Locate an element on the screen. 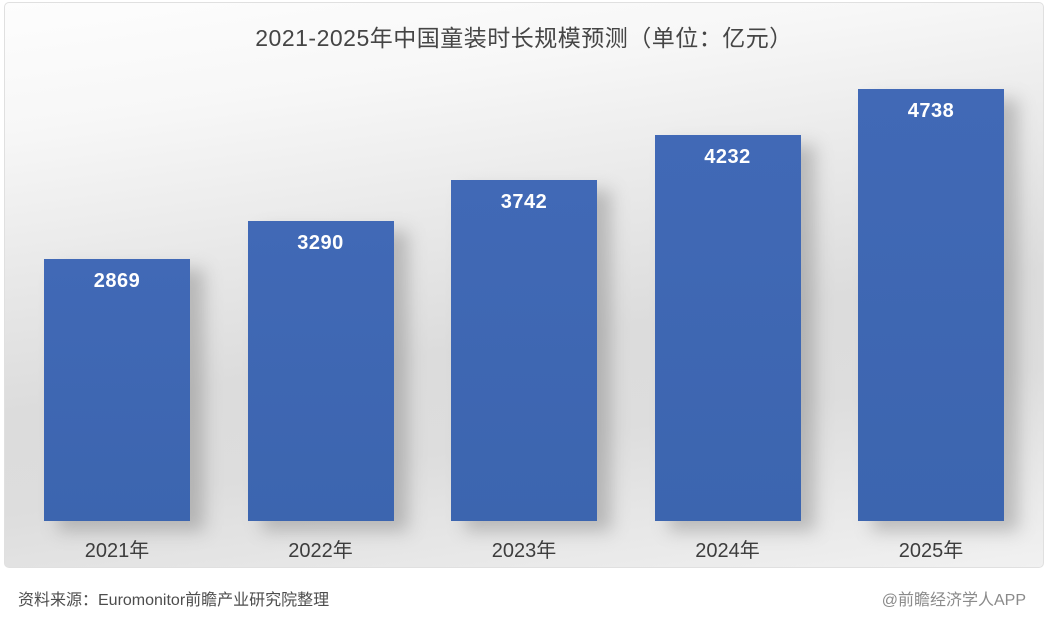  bar-value-label: 4738 is located at coordinates (931, 111).